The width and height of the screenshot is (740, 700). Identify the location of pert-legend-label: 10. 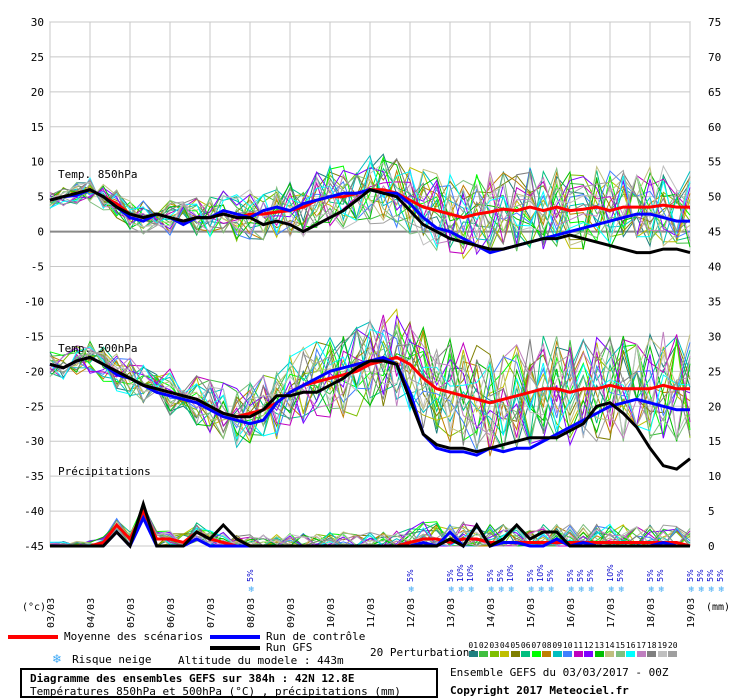
(567, 645).